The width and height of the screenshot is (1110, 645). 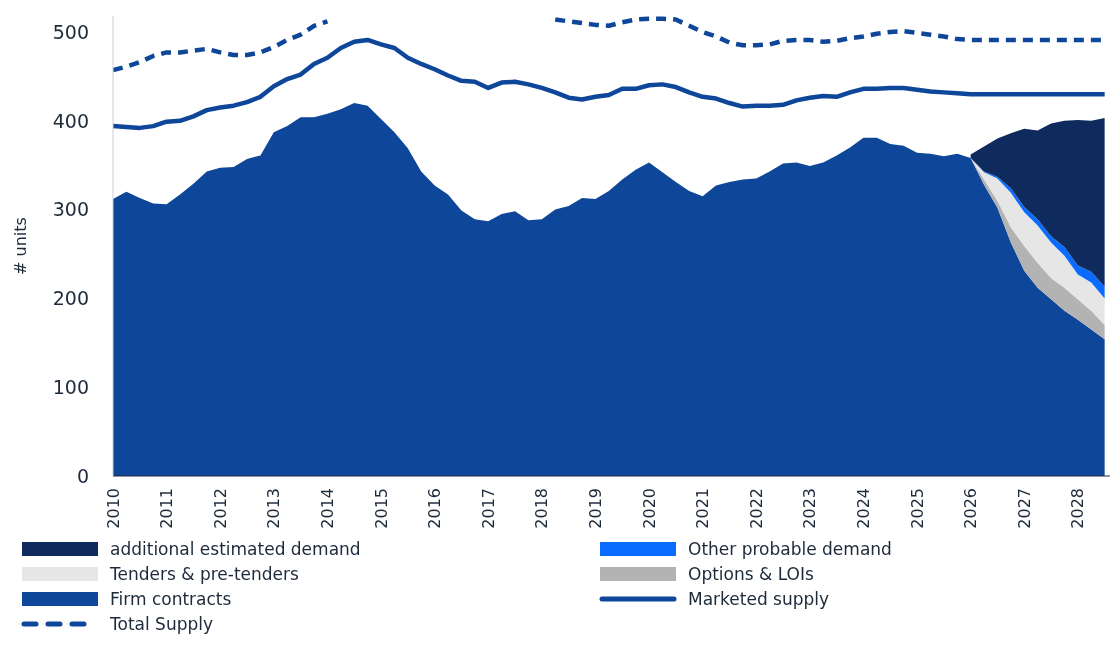 What do you see at coordinates (649, 508) in the screenshot?
I see `x-tick-label: 2020` at bounding box center [649, 508].